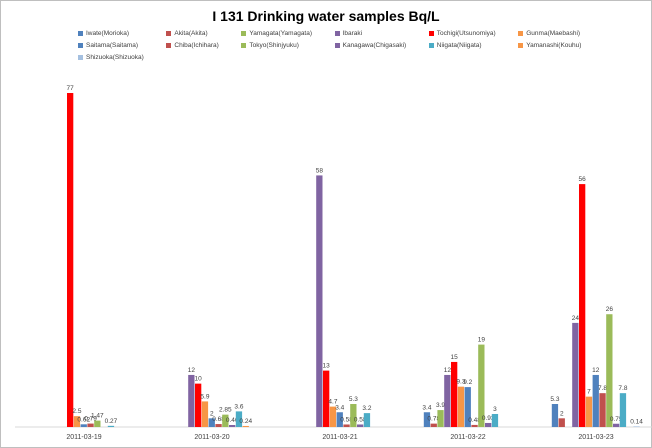  I want to click on data-label: 24, so click(576, 318).